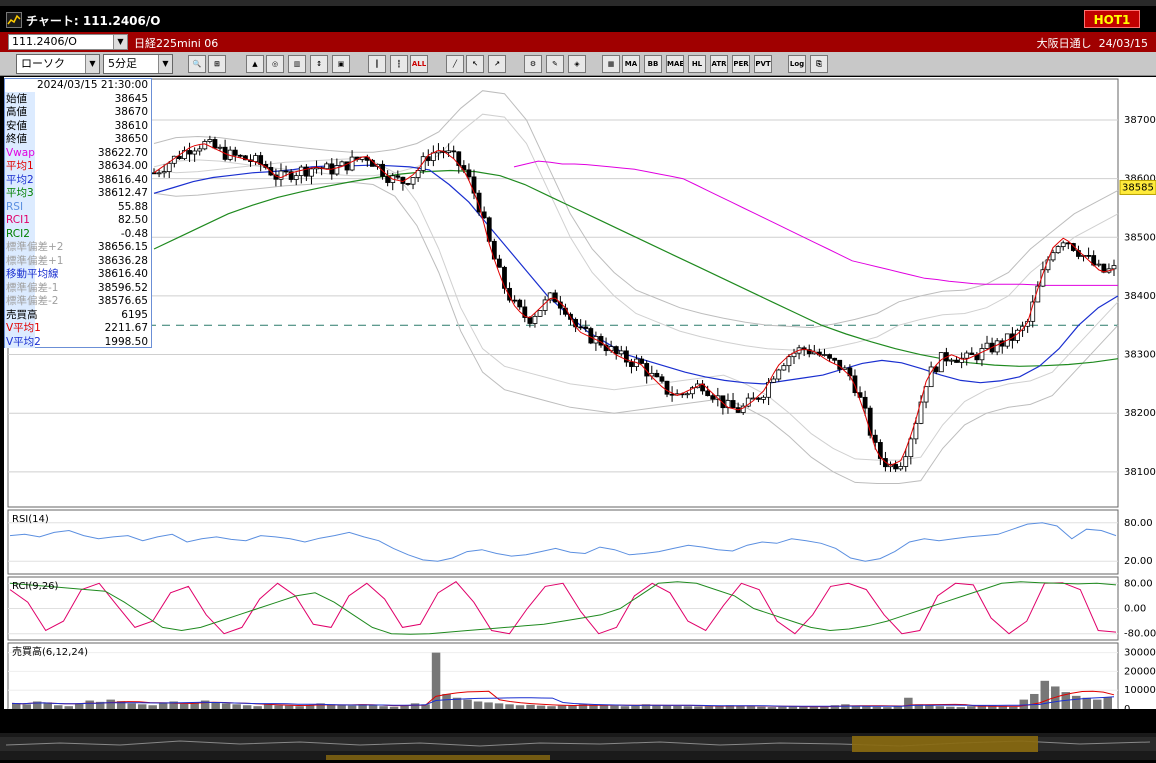 This screenshot has width=1156, height=763. What do you see at coordinates (1112, 19) in the screenshot?
I see `hot1-button: HOT1` at bounding box center [1112, 19].